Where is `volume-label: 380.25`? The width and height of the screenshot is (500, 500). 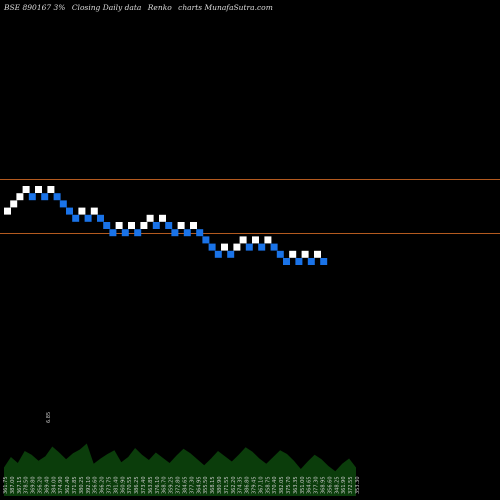 volume-label: 380.25 is located at coordinates (82, 486).